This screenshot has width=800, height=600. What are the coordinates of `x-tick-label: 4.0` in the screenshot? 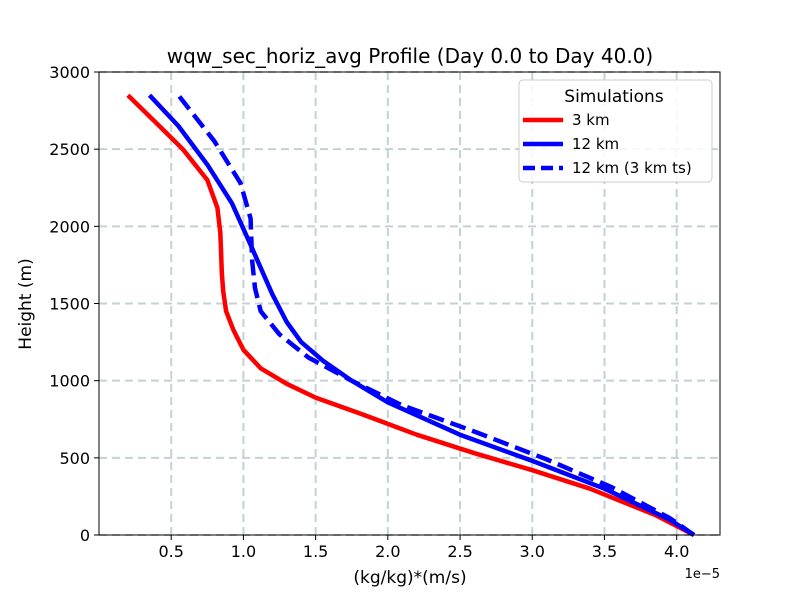 It's located at (676, 551).